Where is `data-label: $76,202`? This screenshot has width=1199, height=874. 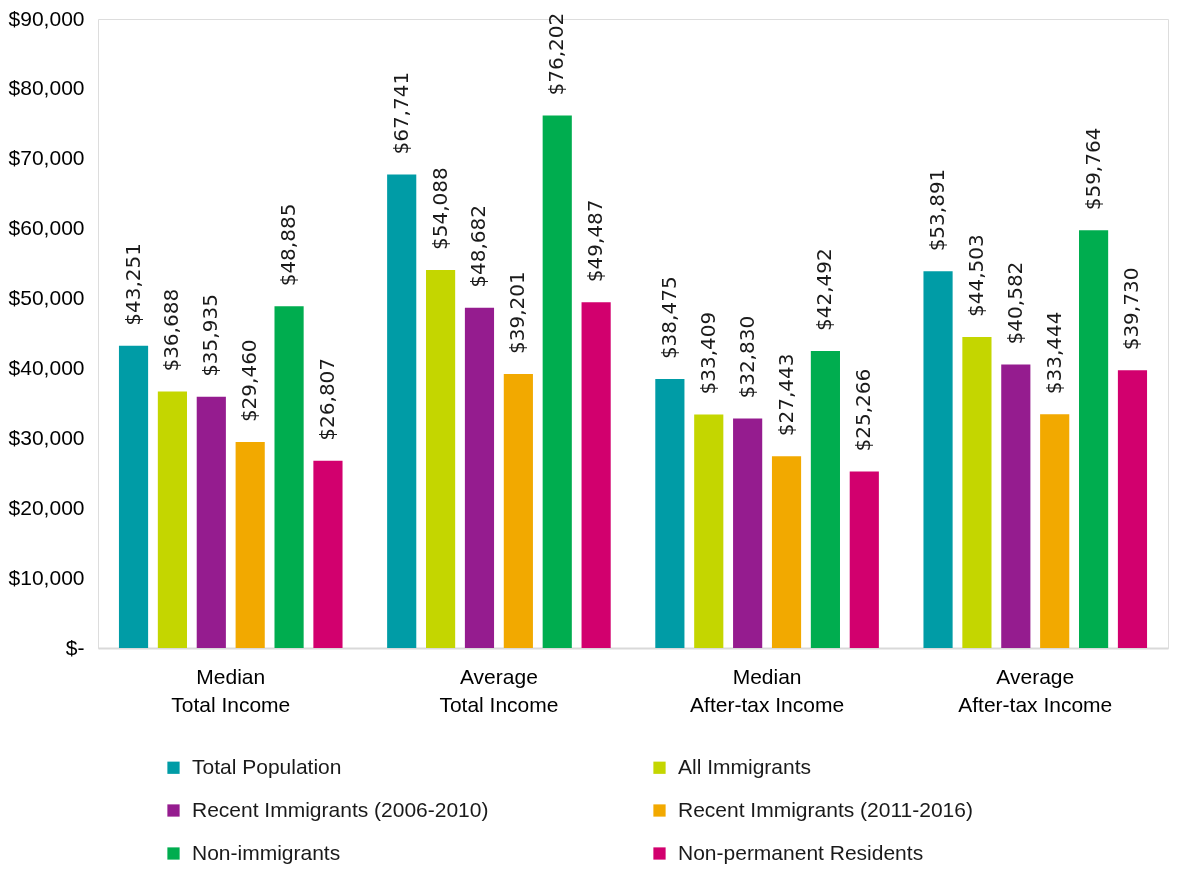 data-label: $76,202 is located at coordinates (556, 54).